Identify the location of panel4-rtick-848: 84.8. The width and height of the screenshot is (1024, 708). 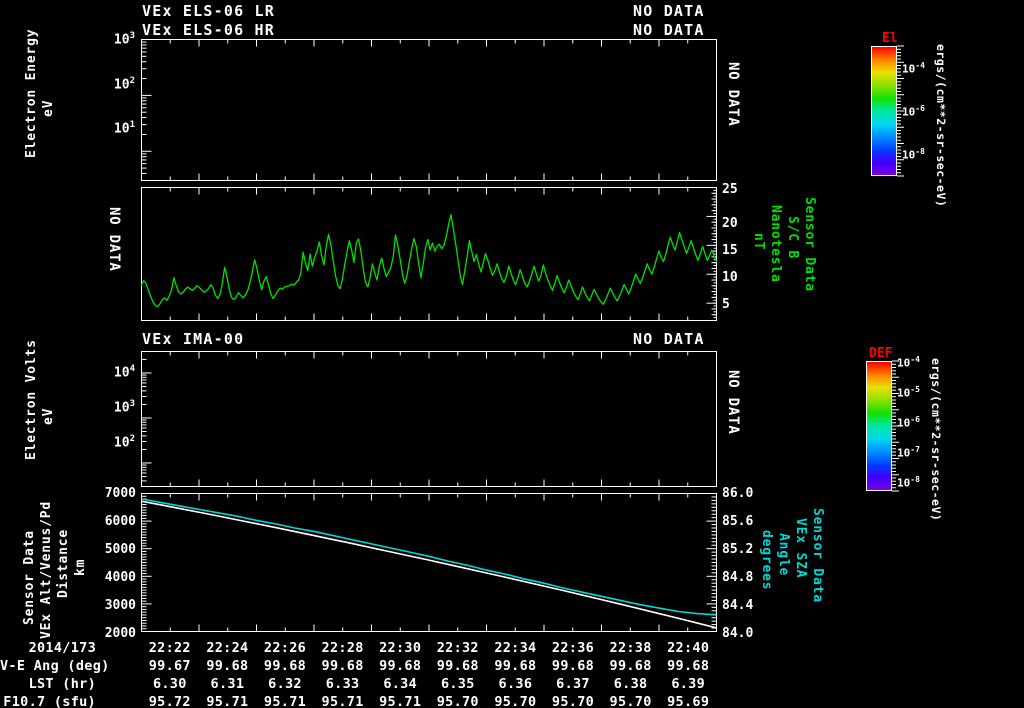
(738, 577).